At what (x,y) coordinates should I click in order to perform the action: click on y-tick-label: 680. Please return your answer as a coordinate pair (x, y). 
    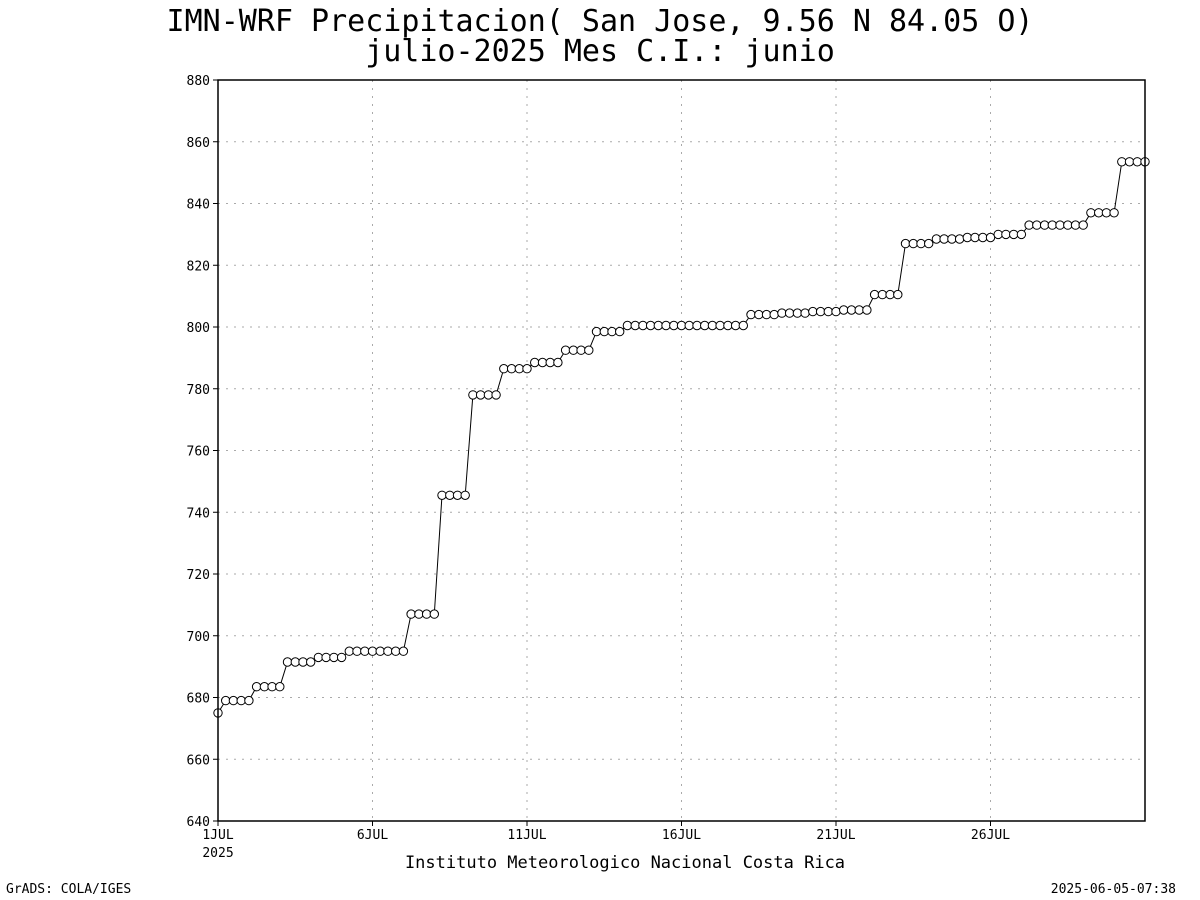
    Looking at the image, I should click on (198, 699).